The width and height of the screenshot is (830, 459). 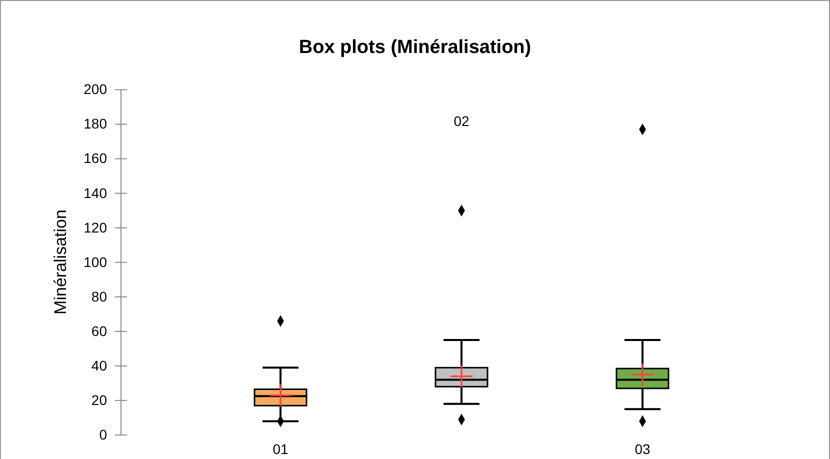 I want to click on y-tick-label: 200, so click(x=96, y=89).